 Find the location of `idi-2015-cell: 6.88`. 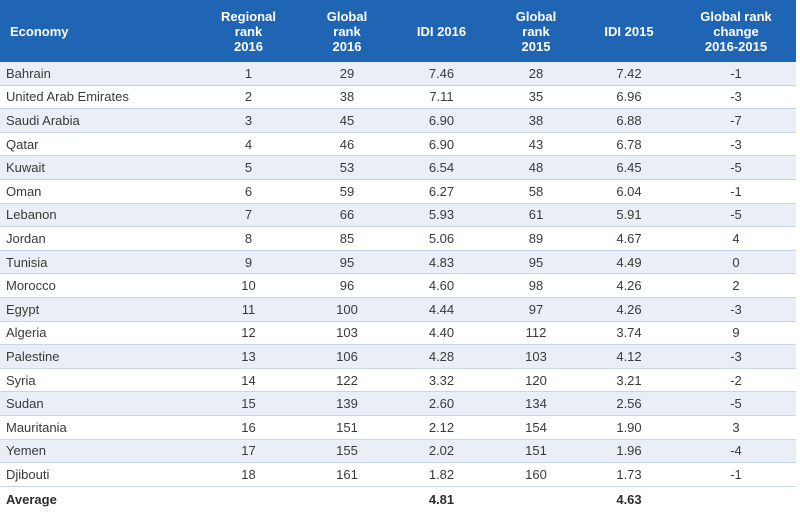

idi-2015-cell: 6.88 is located at coordinates (629, 120).